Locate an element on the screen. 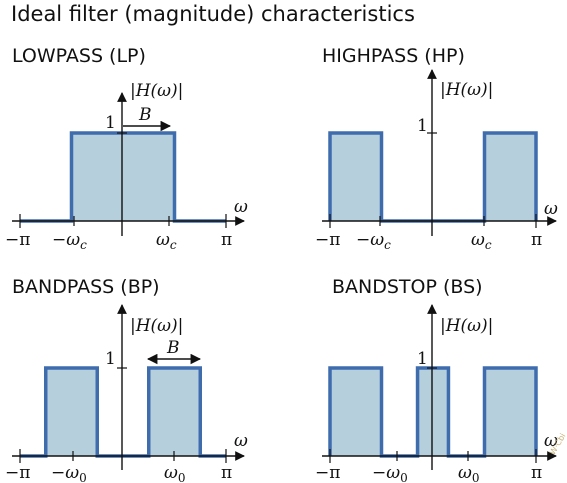 The image size is (567, 483). bandpass-bands is located at coordinates (123, 412).